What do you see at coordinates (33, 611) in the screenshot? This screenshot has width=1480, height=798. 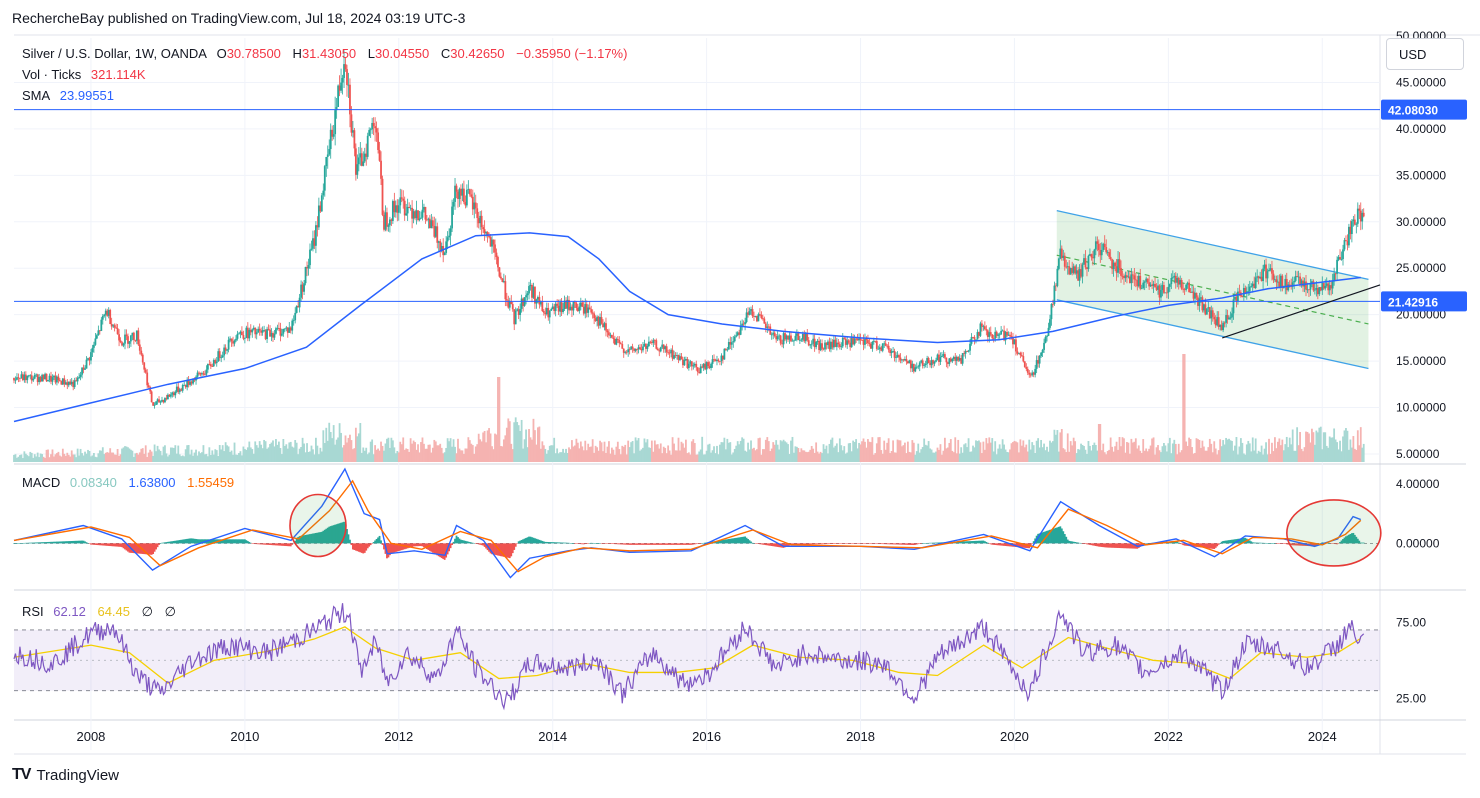 I see `rsi-label: RSI` at bounding box center [33, 611].